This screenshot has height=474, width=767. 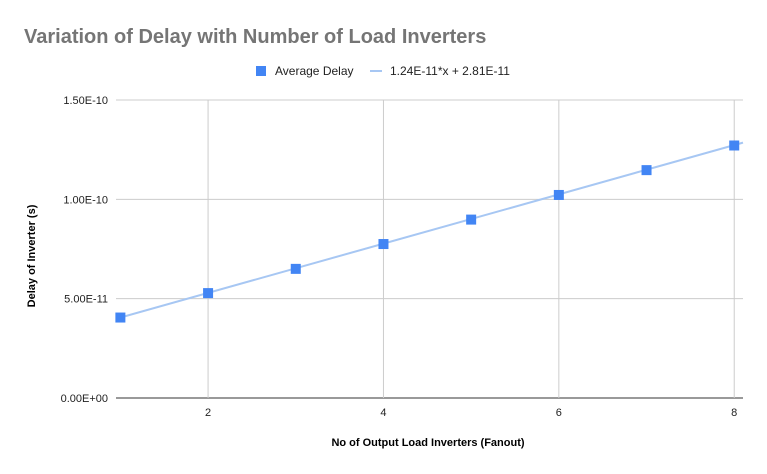 What do you see at coordinates (383, 71) in the screenshot?
I see `legend: Average Delay 1.24E-11*x + 2.81E-11` at bounding box center [383, 71].